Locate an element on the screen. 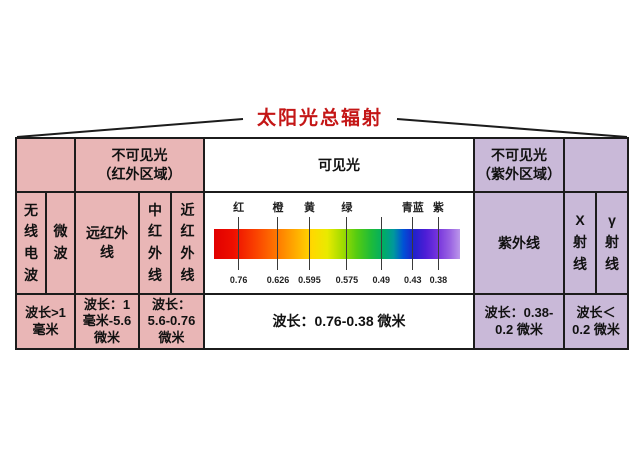  wavelength-cell-visible: 波长：0.76-0.38 微米 is located at coordinates (339, 321).